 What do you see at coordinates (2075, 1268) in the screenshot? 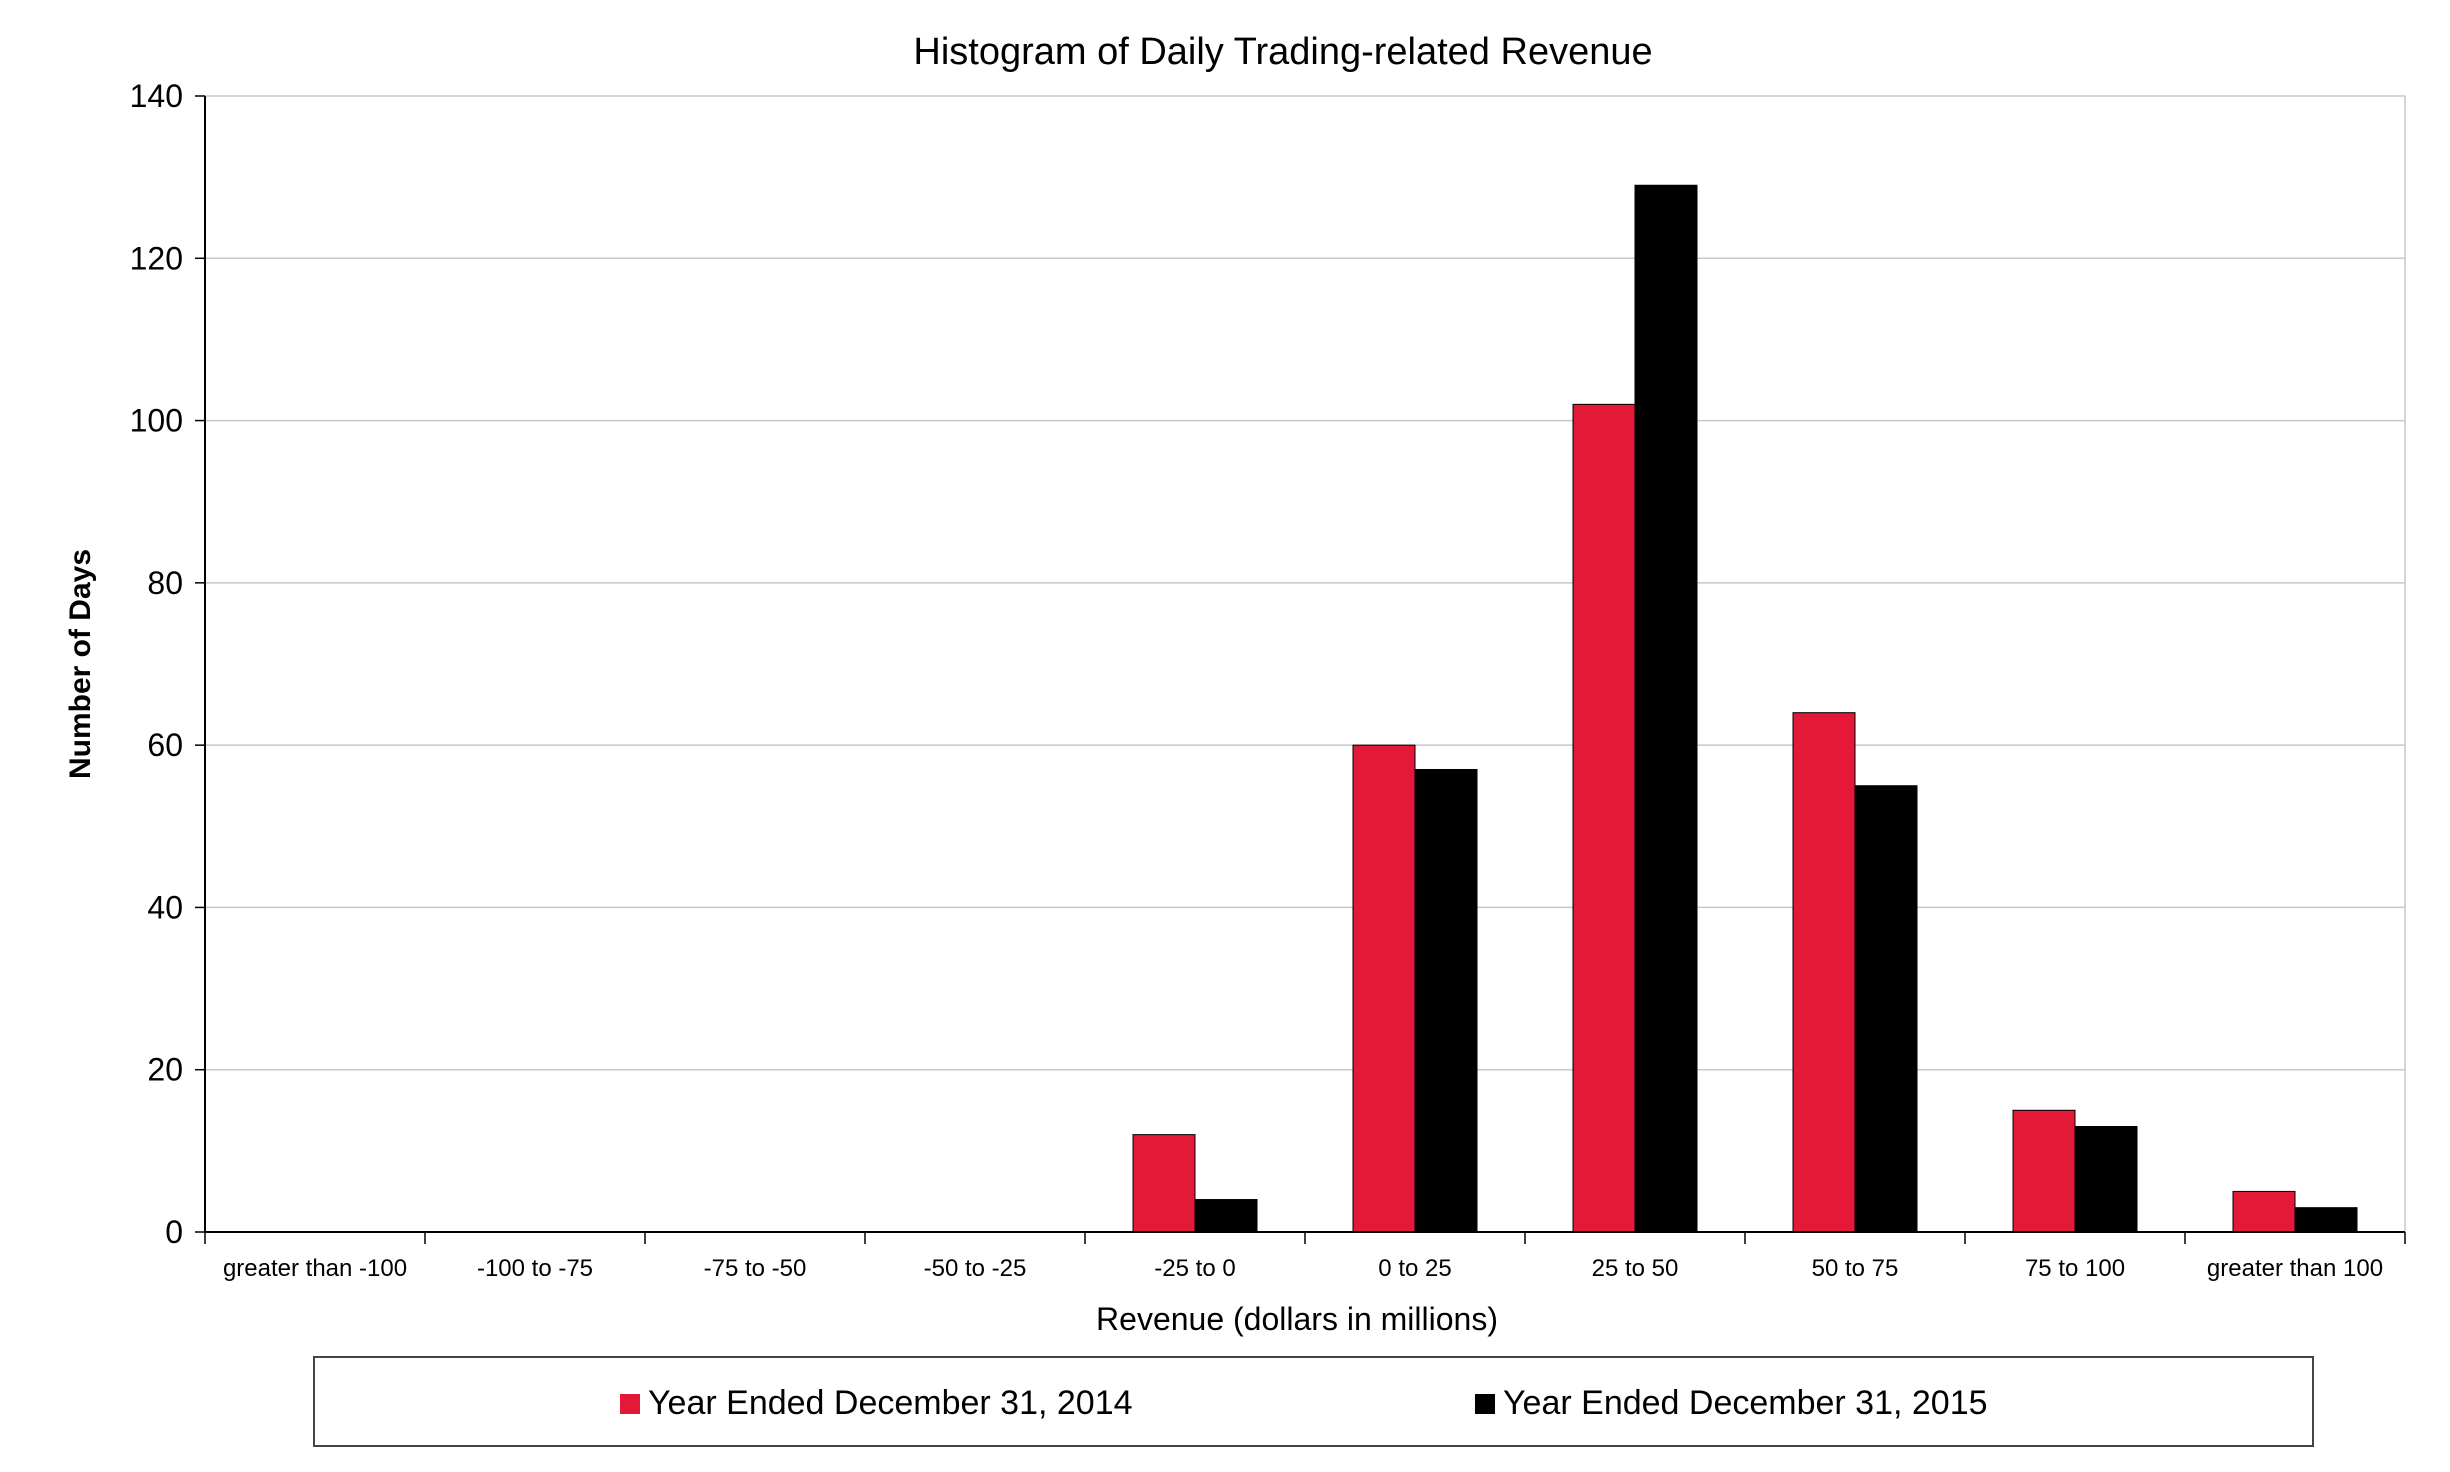
I see `x-tick-label: 75 to 100` at bounding box center [2075, 1268].